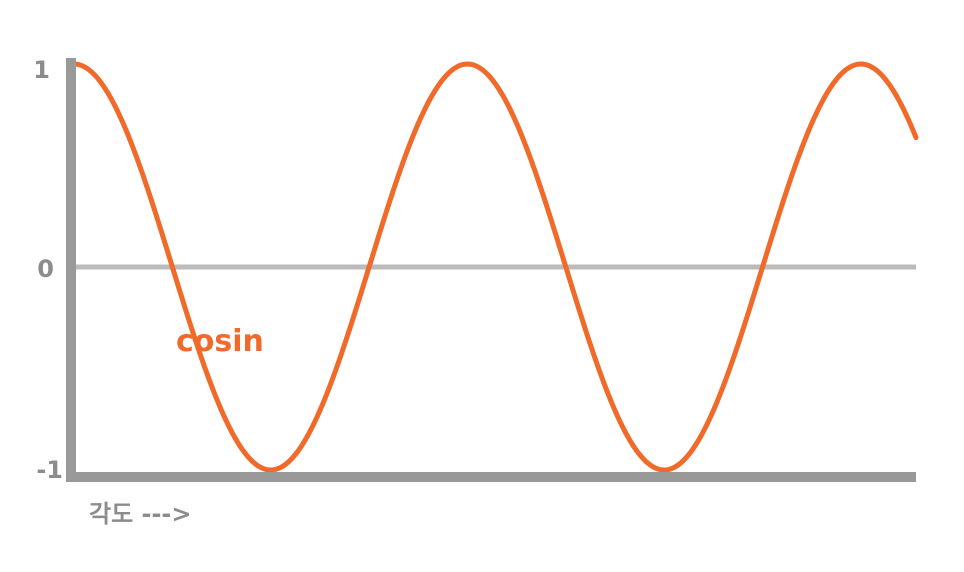 The image size is (964, 572). I want to click on series-label-cosin: cosin, so click(220, 341).